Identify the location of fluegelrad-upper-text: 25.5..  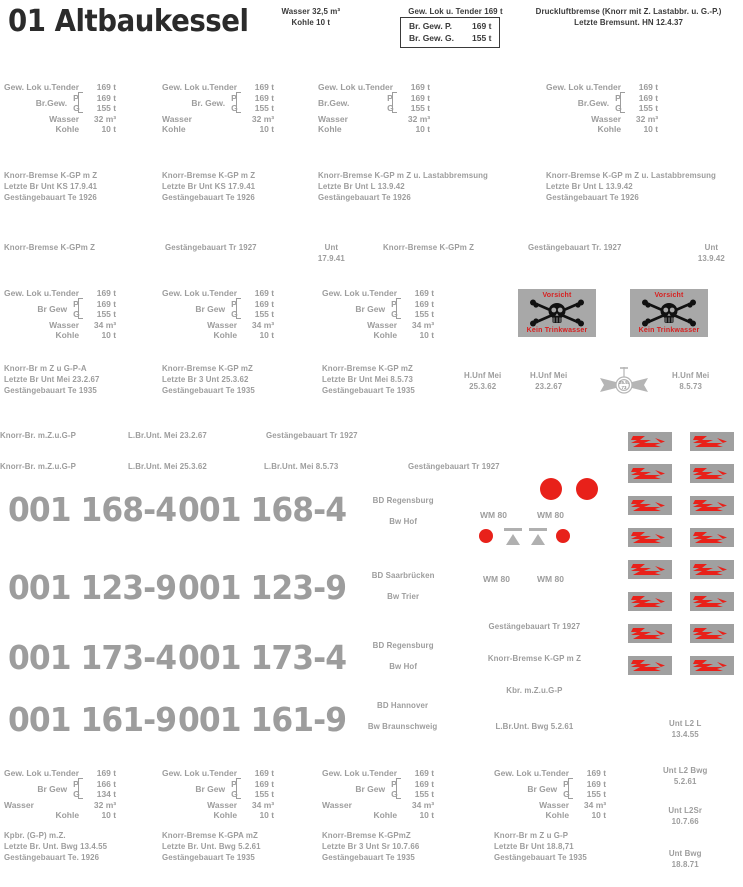
(624, 382).